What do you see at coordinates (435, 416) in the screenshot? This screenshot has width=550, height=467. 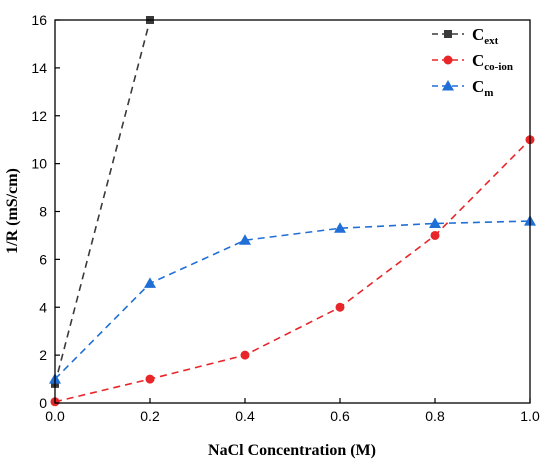 I see `x-tick-label: 0.8` at bounding box center [435, 416].